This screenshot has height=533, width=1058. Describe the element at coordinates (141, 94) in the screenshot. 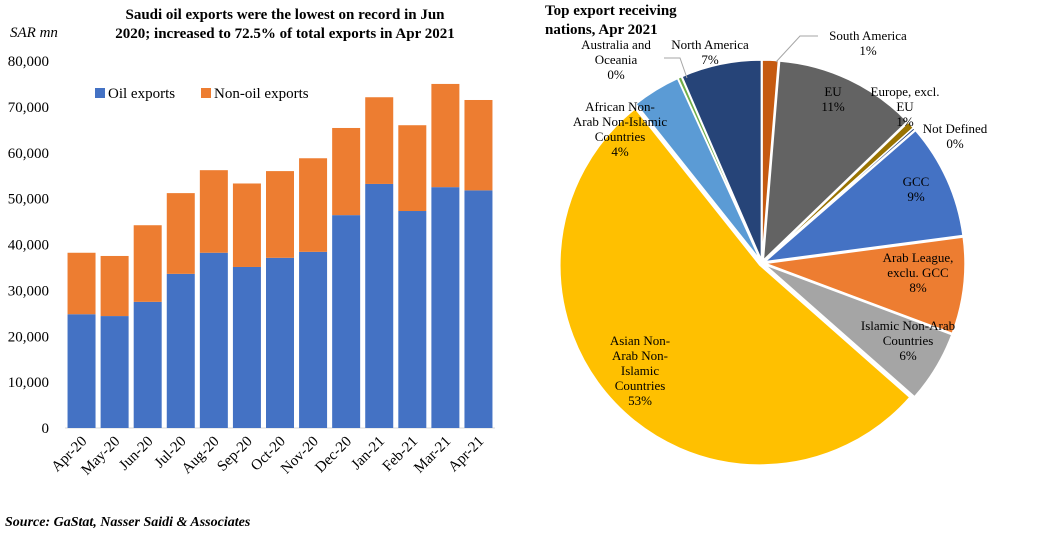

I see `legend-label-oil: Oil exports` at that location.